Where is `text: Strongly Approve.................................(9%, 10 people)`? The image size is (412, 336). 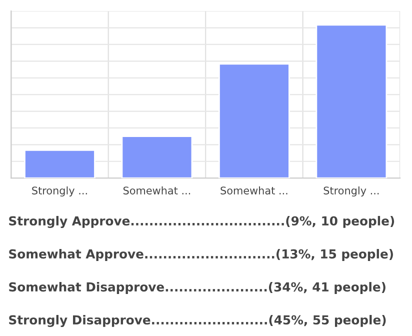 text: Strongly Approve.................................(9%, 10 people) is located at coordinates (201, 222).